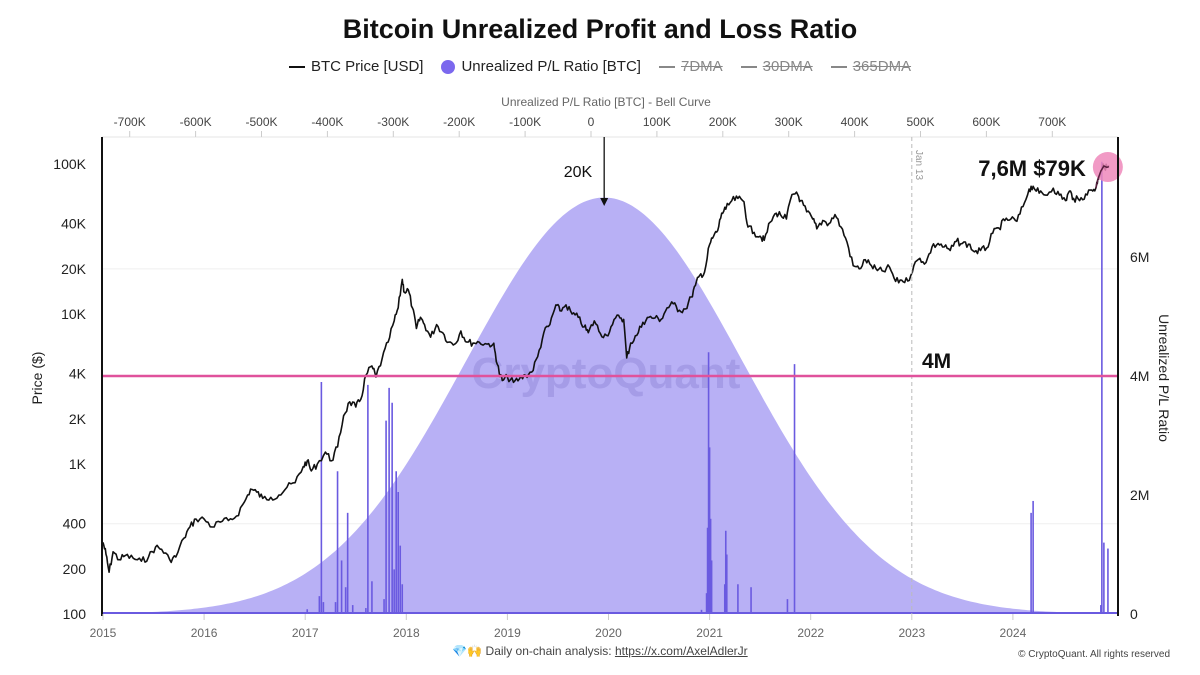 Image resolution: width=1200 pixels, height=675 pixels. Describe the element at coordinates (367, 66) in the screenshot. I see `legend-label: BTC Price [USD]` at that location.